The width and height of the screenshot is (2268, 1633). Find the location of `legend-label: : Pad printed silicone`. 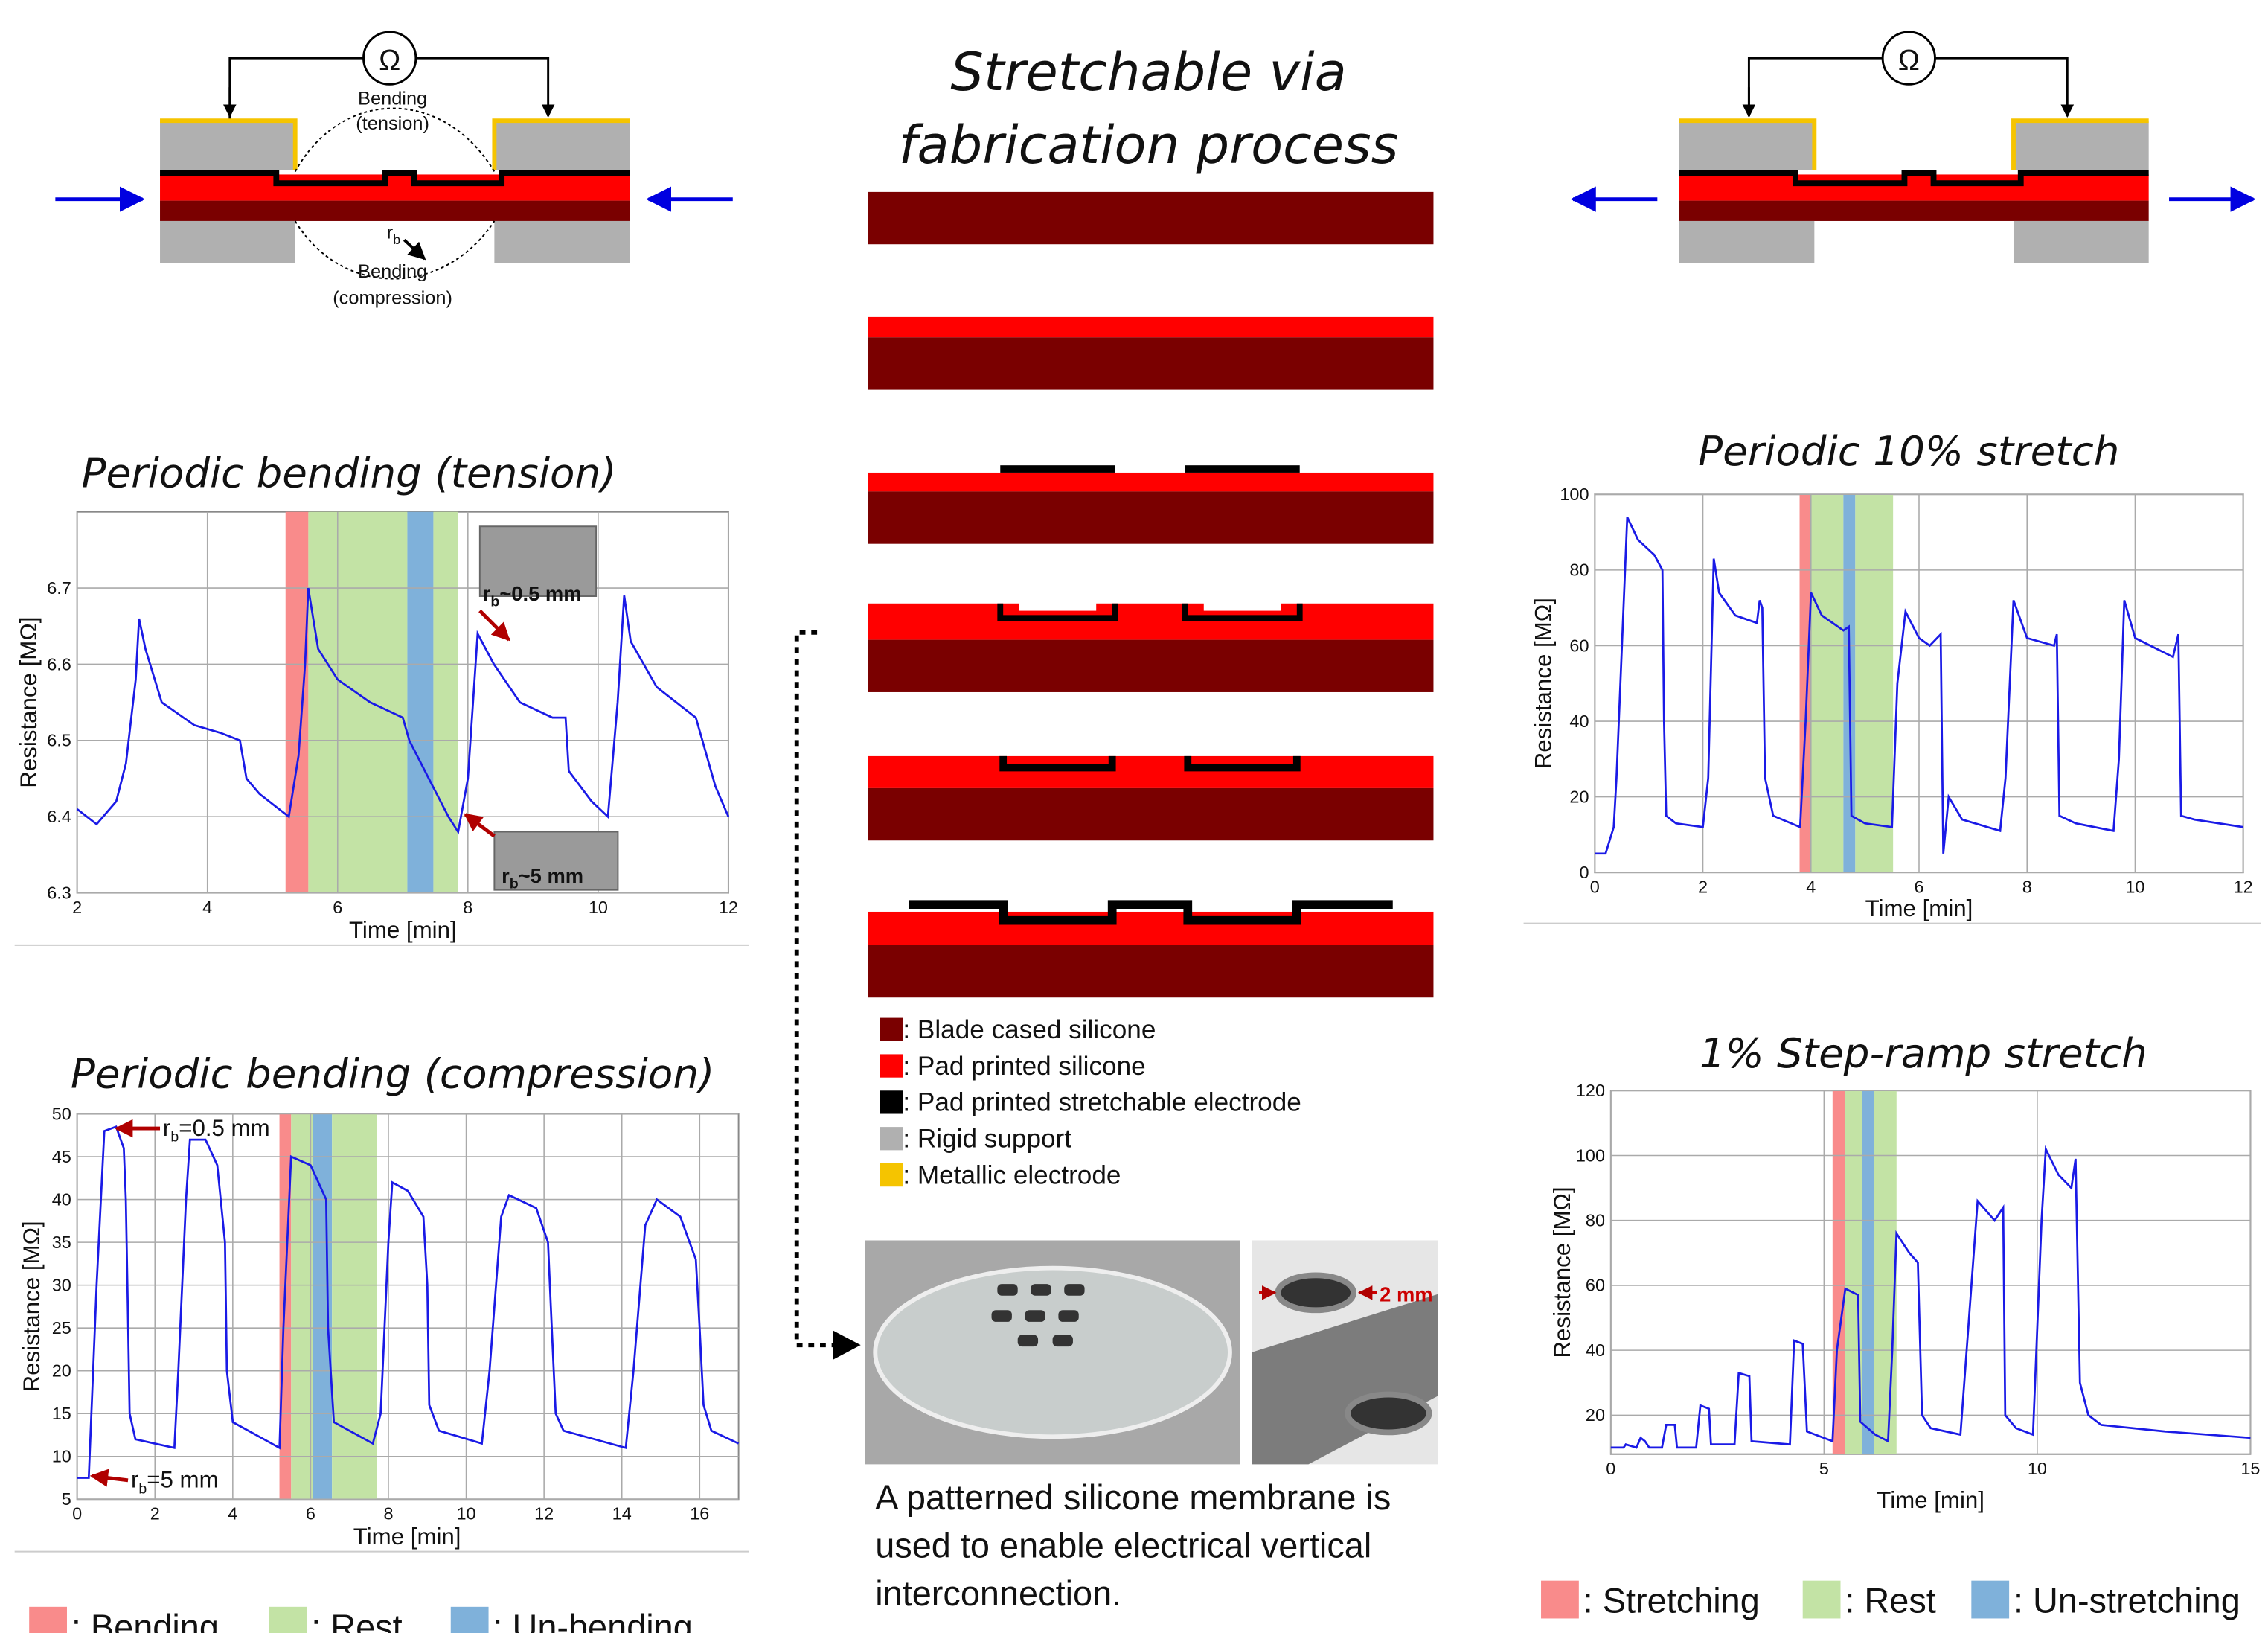

legend-label: : Pad printed silicone is located at coordinates (1024, 1066).